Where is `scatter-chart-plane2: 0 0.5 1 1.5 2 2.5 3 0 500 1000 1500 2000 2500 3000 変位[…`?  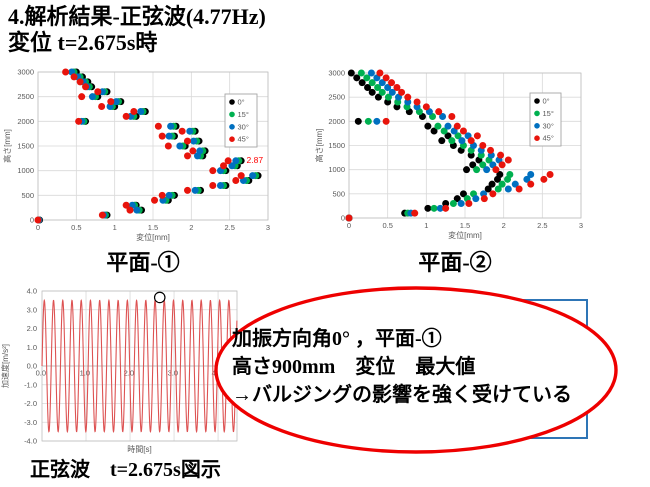
scatter-chart-plane2: 0 0.5 1 1.5 2 2.5 3 0 500 1000 1500 2000 2500 3000 変位[… is located at coordinates (448, 155).